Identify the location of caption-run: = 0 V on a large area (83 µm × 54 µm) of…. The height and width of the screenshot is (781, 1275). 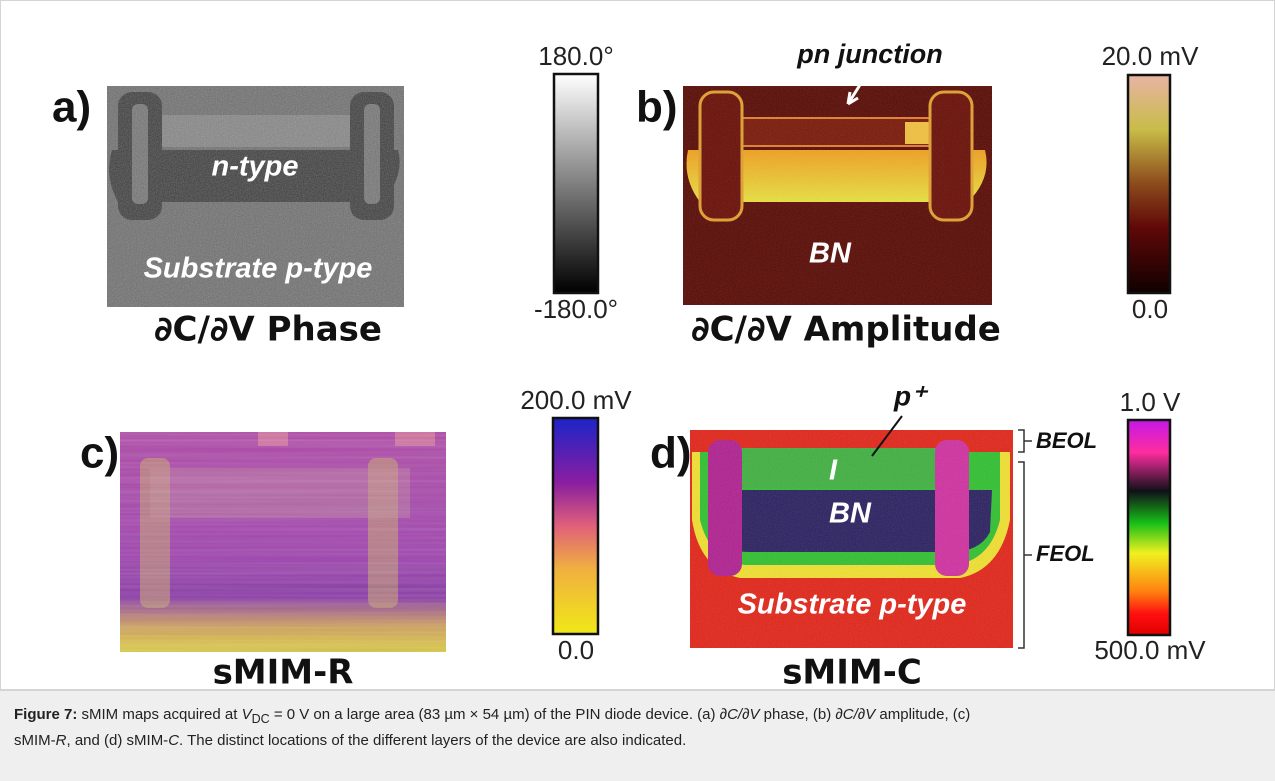
(494, 714).